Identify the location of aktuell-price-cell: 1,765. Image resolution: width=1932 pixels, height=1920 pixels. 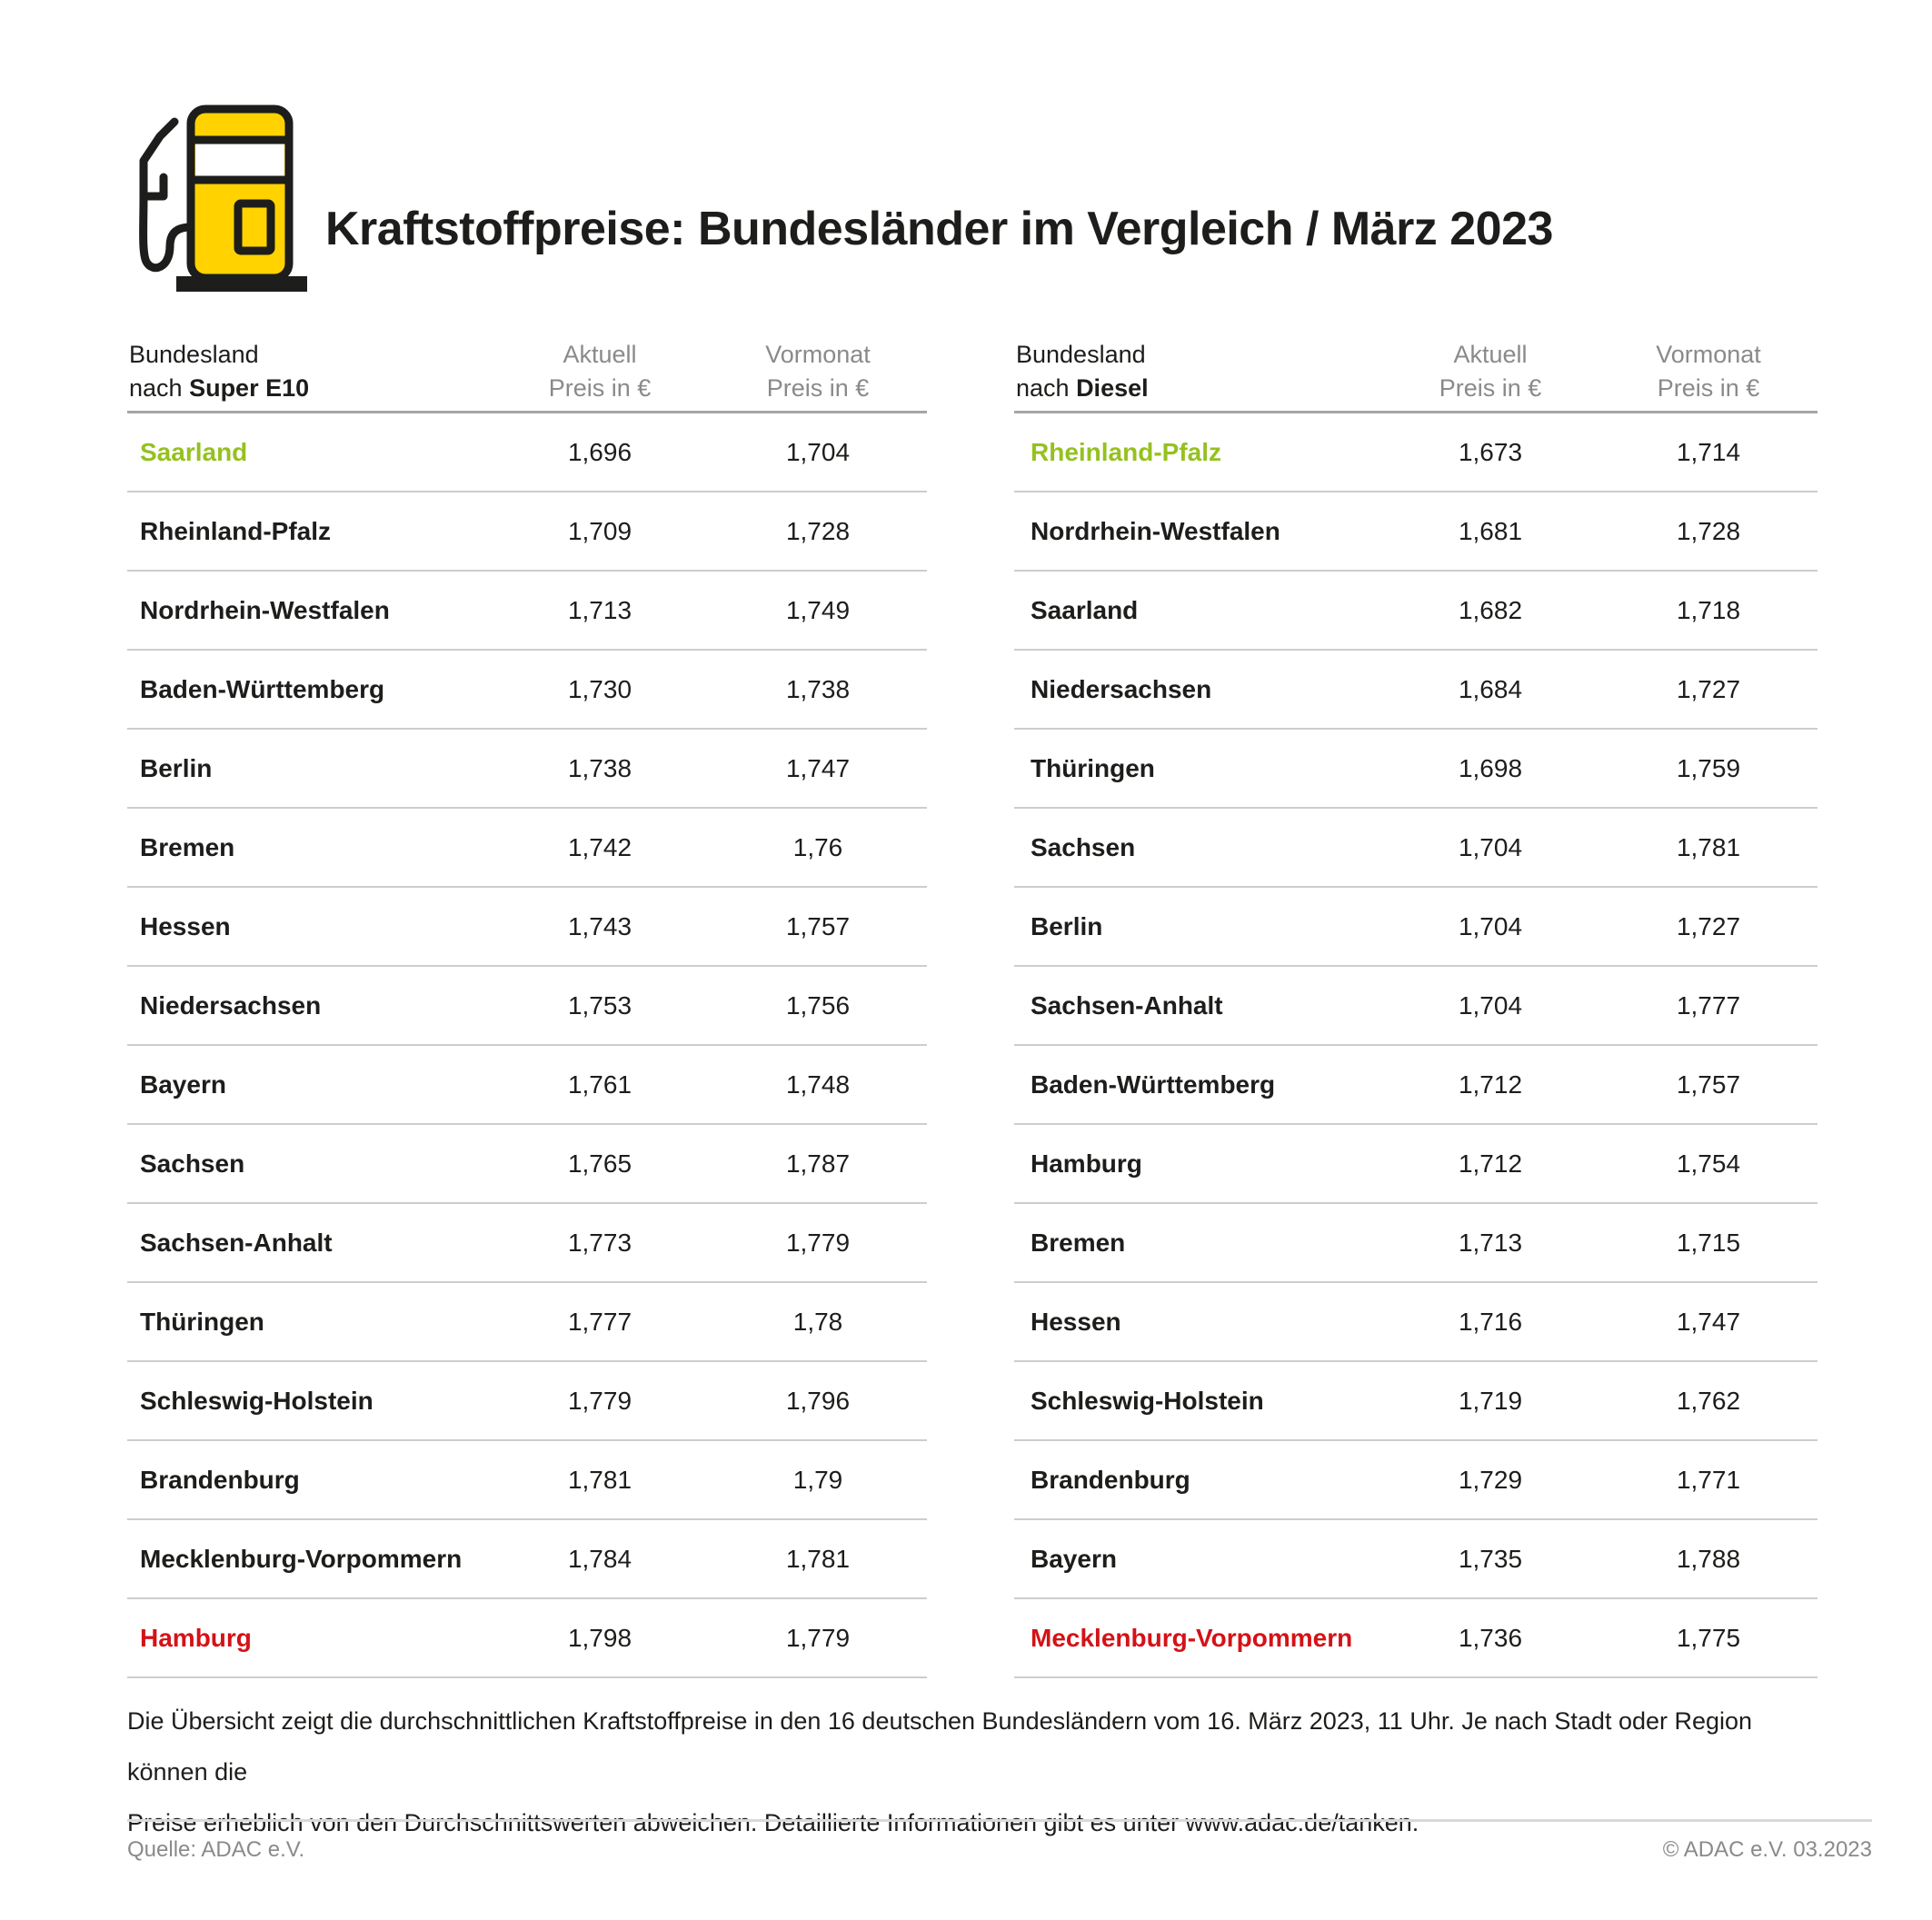
(600, 1163).